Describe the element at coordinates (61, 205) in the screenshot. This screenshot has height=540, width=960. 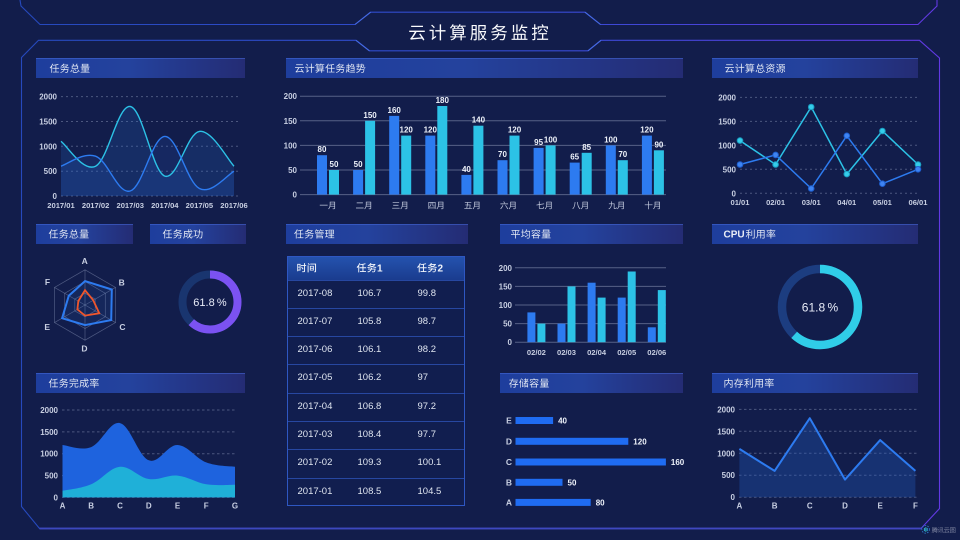
I see `svg-text: 2017/01` at that location.